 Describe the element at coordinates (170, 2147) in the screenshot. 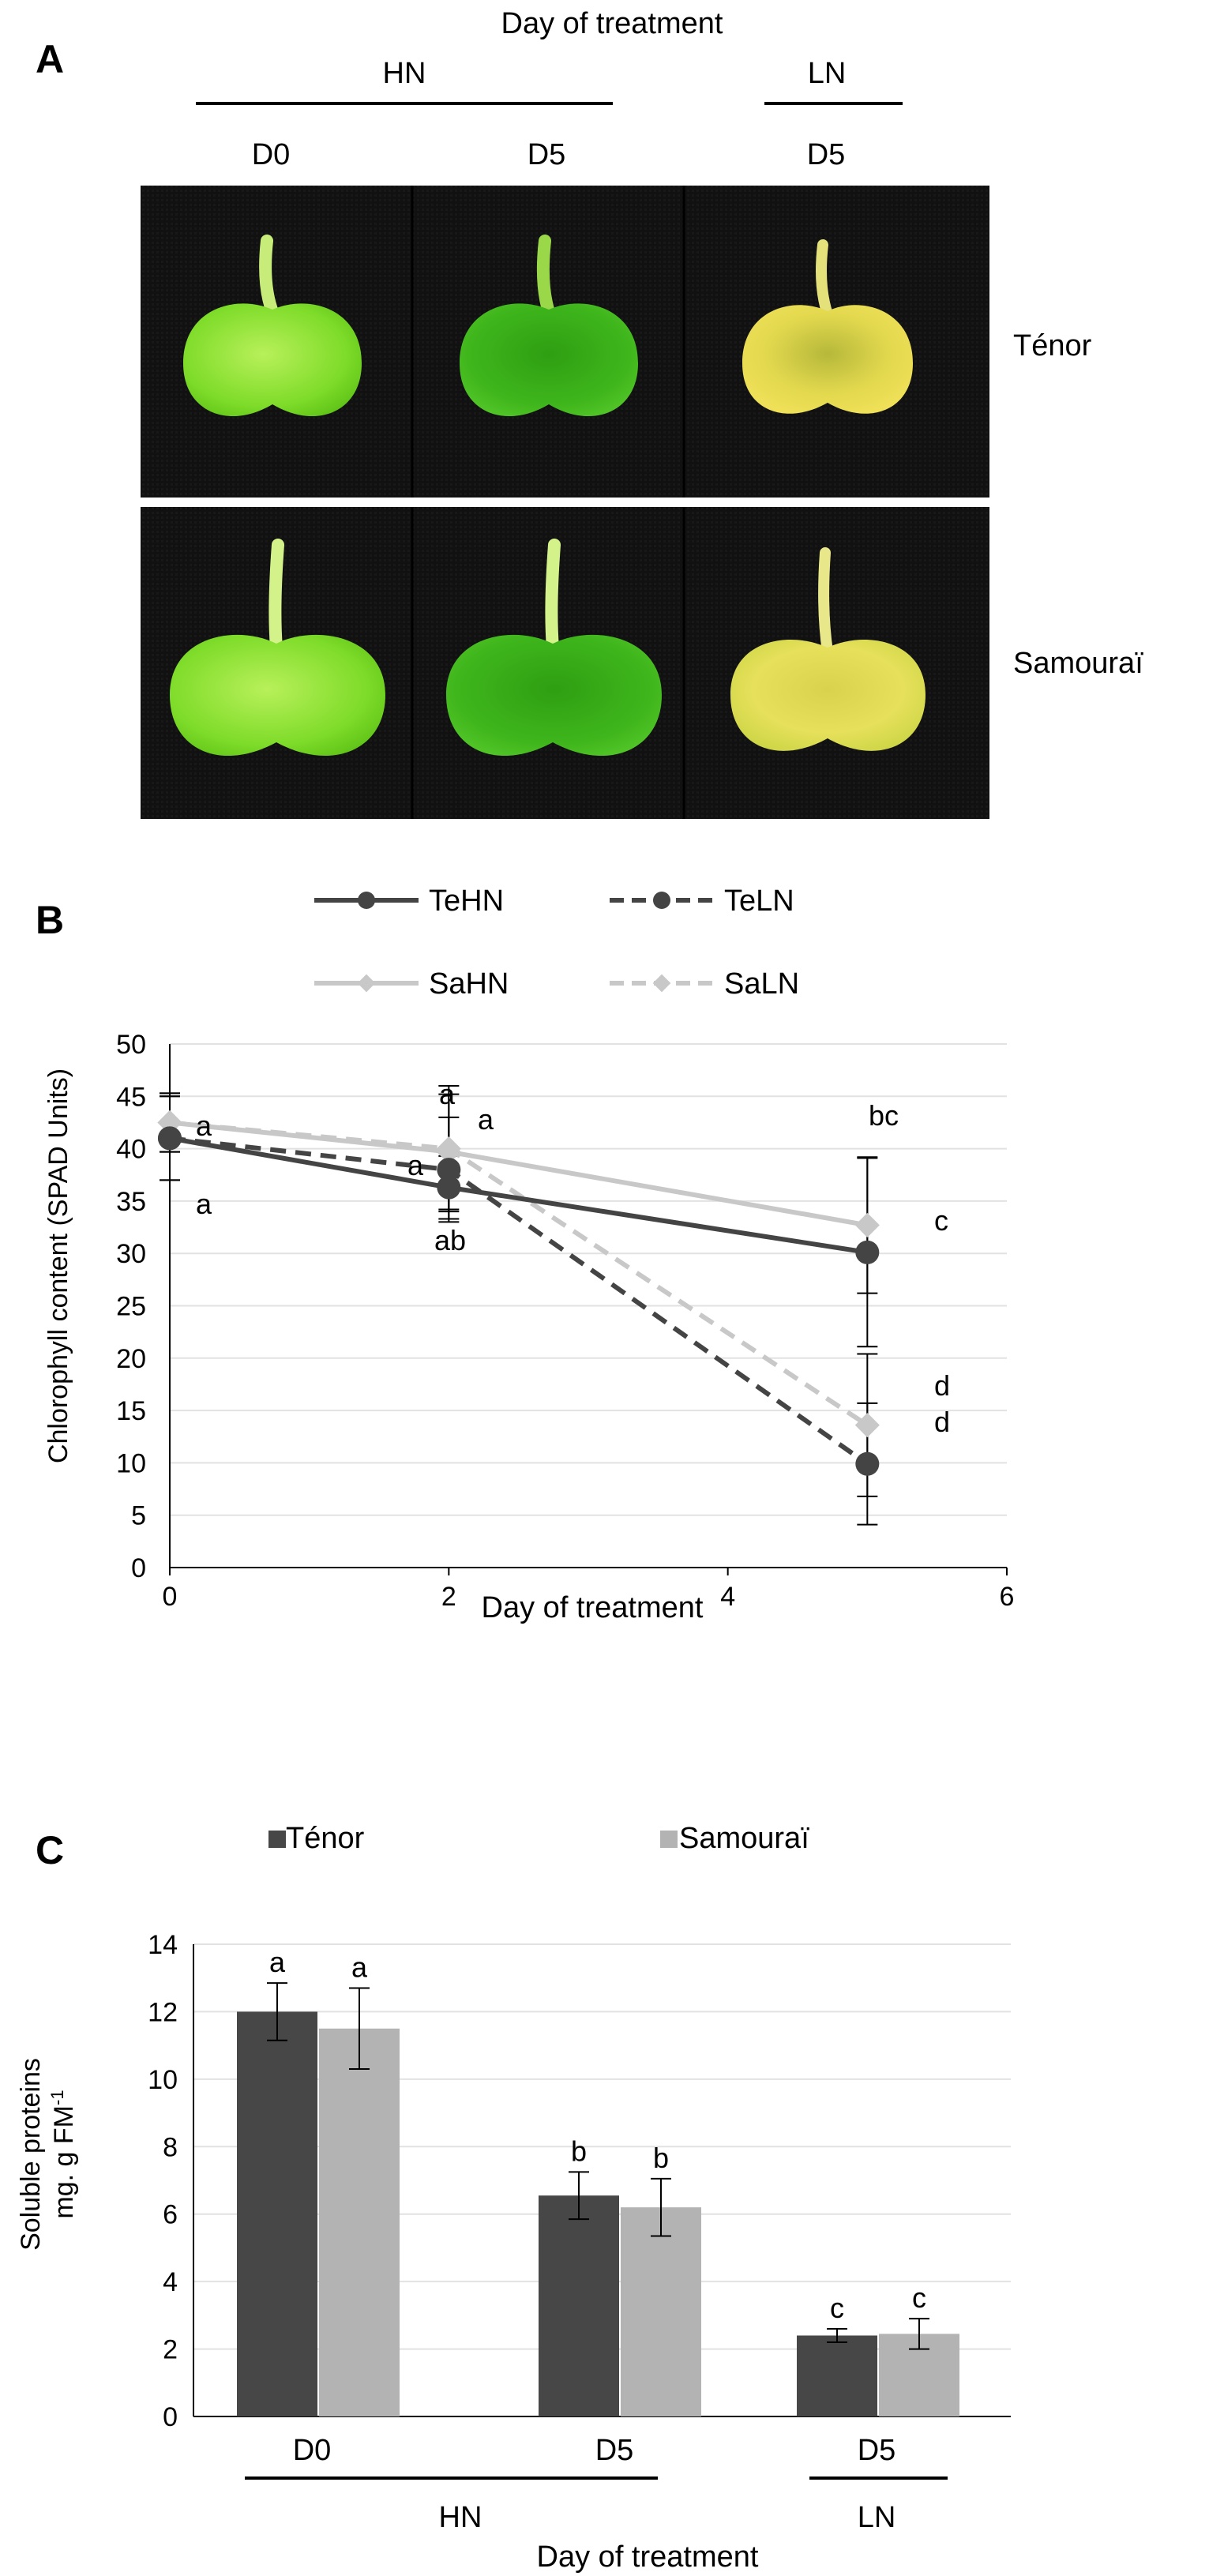

I see `y-tick-label: 8` at that location.